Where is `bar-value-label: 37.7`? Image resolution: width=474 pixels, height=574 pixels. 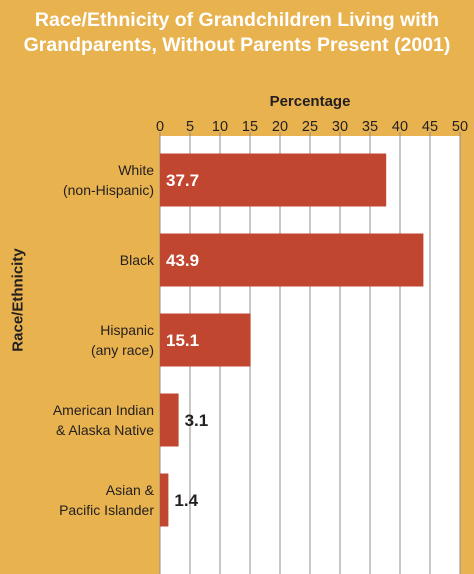 bar-value-label: 37.7 is located at coordinates (182, 180).